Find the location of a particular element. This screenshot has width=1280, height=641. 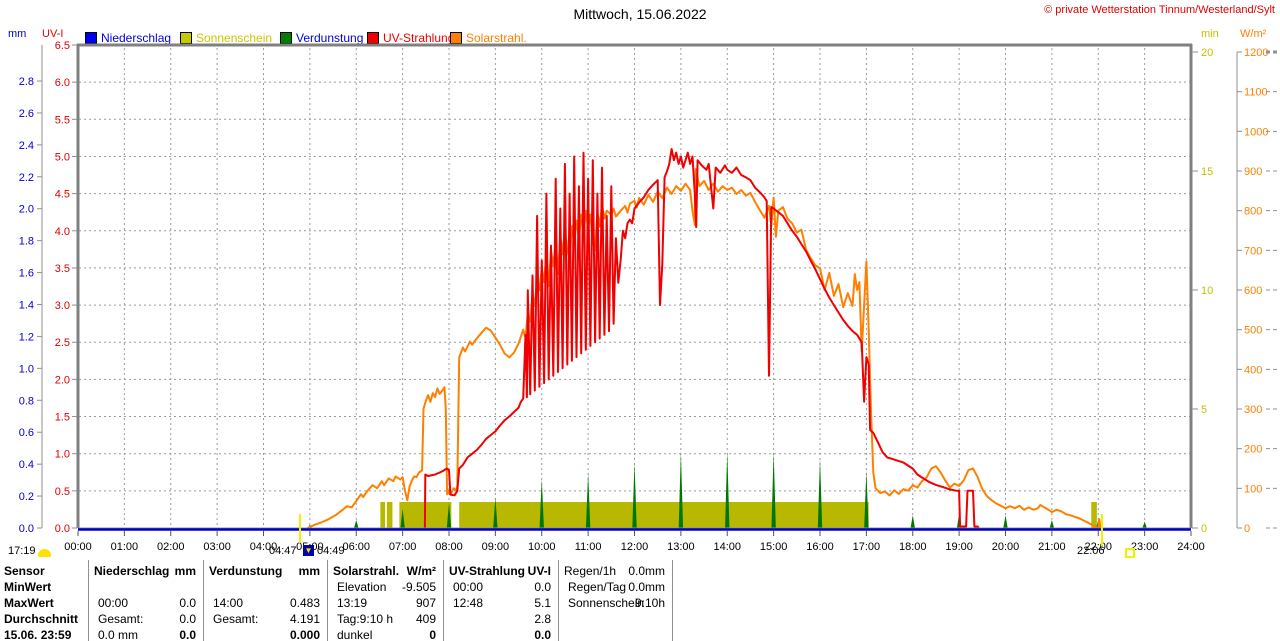

uv-tick-label: 6.5 is located at coordinates (62, 46).